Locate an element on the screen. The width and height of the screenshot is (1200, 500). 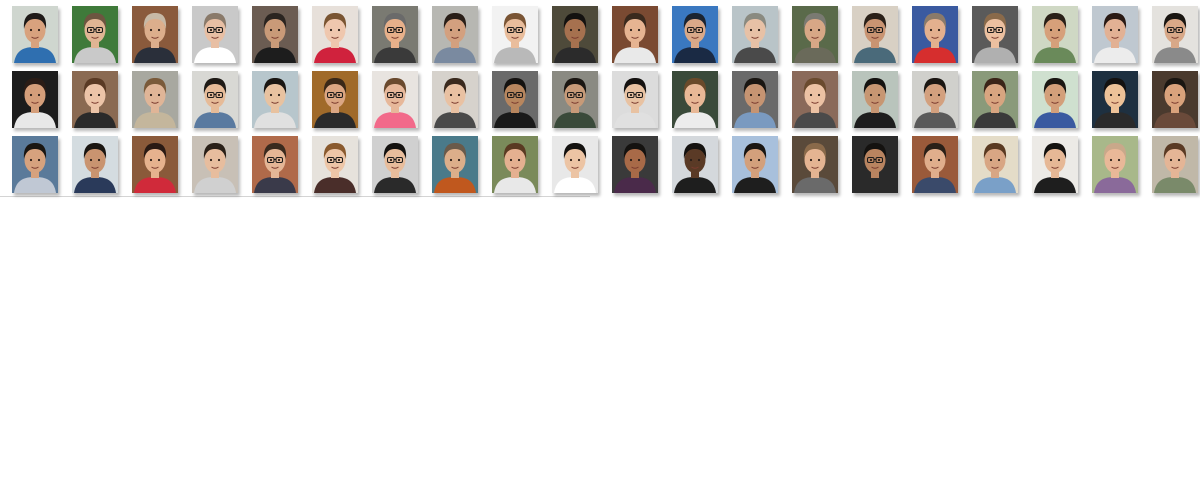
grid-divider is located at coordinates (295, 196).